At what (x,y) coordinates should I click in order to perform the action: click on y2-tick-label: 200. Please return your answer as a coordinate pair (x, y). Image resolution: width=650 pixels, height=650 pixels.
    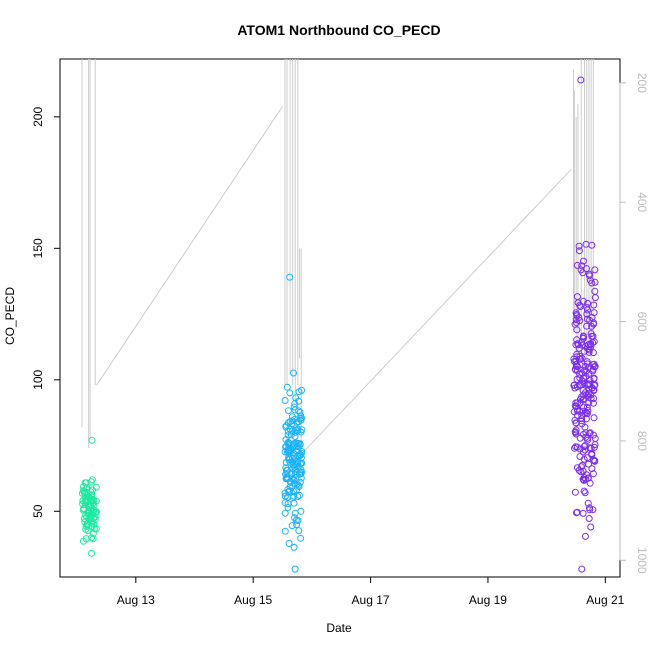
    Looking at the image, I should click on (642, 83).